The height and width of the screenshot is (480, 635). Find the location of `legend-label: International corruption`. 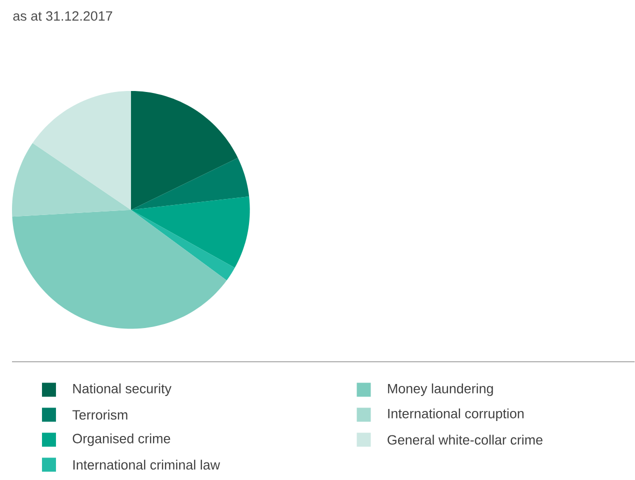

legend-label: International corruption is located at coordinates (456, 415).